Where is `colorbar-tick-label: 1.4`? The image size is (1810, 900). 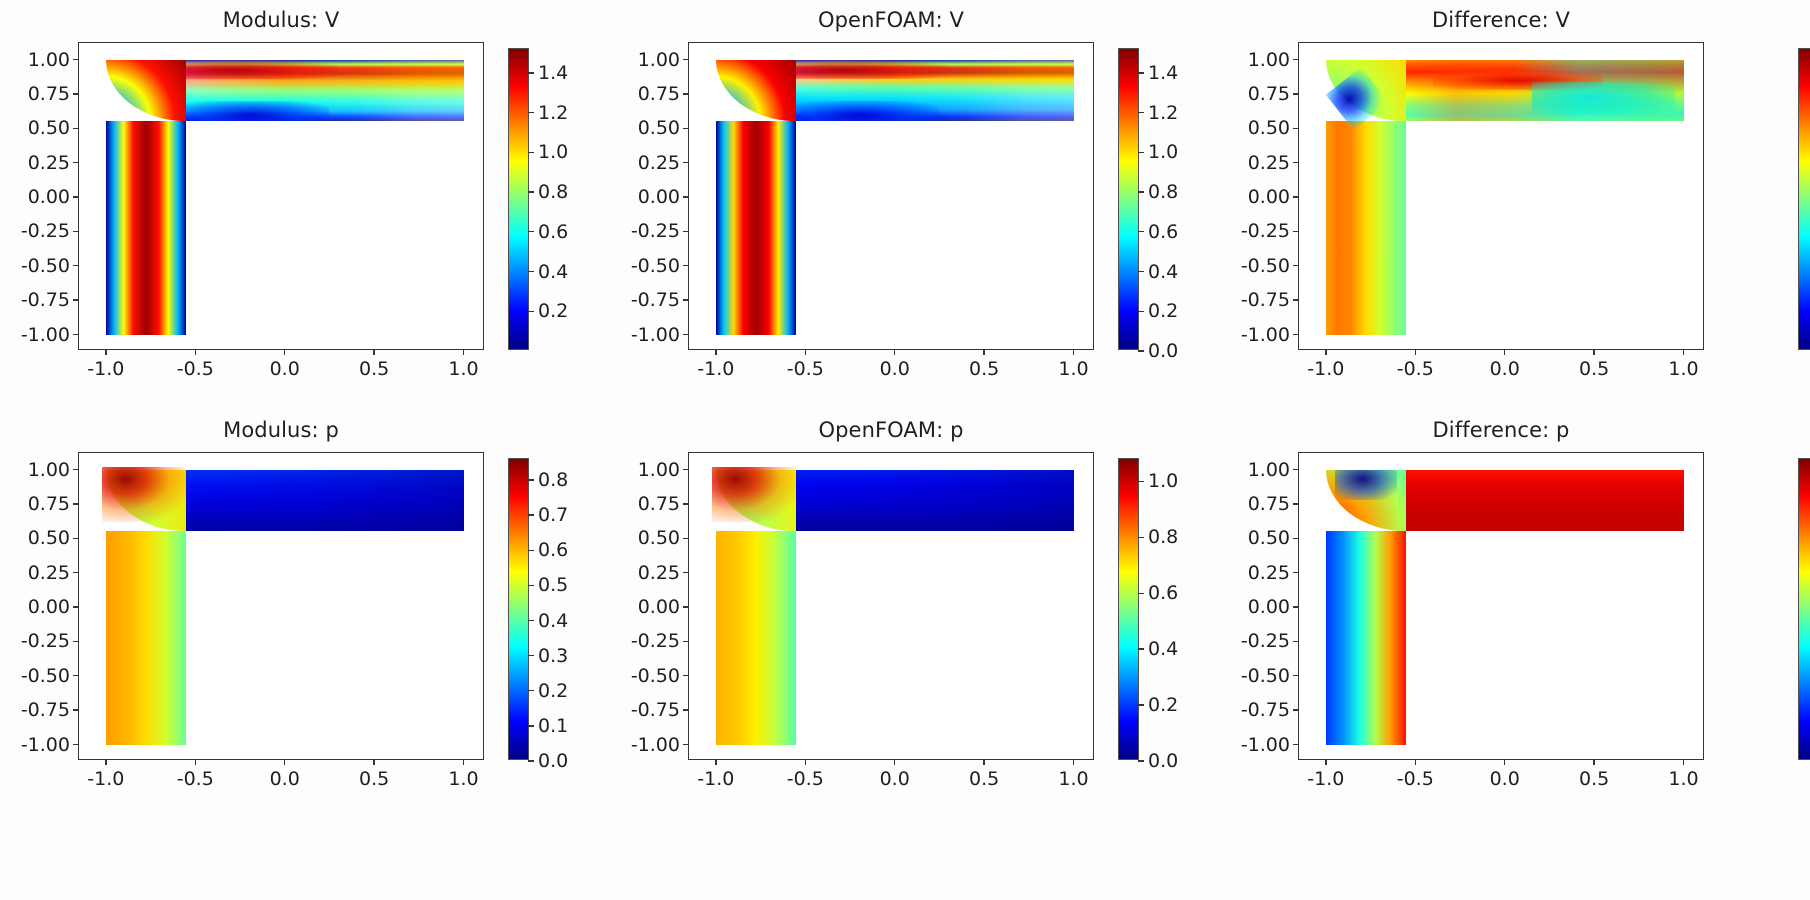 colorbar-tick-label: 1.4 is located at coordinates (553, 72).